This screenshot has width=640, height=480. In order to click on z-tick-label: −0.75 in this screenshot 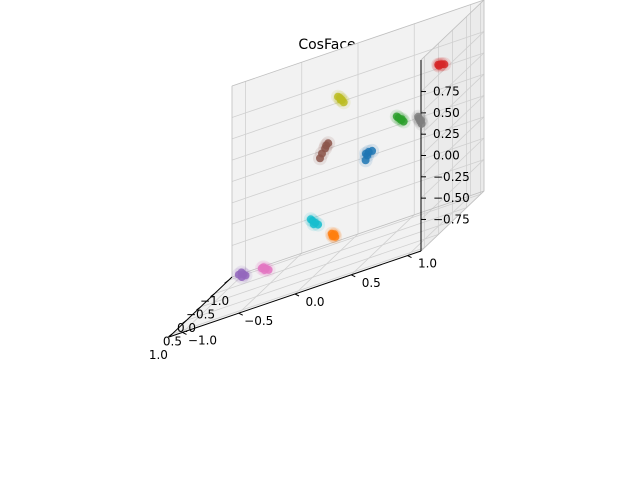, I will do `click(451, 219)`.